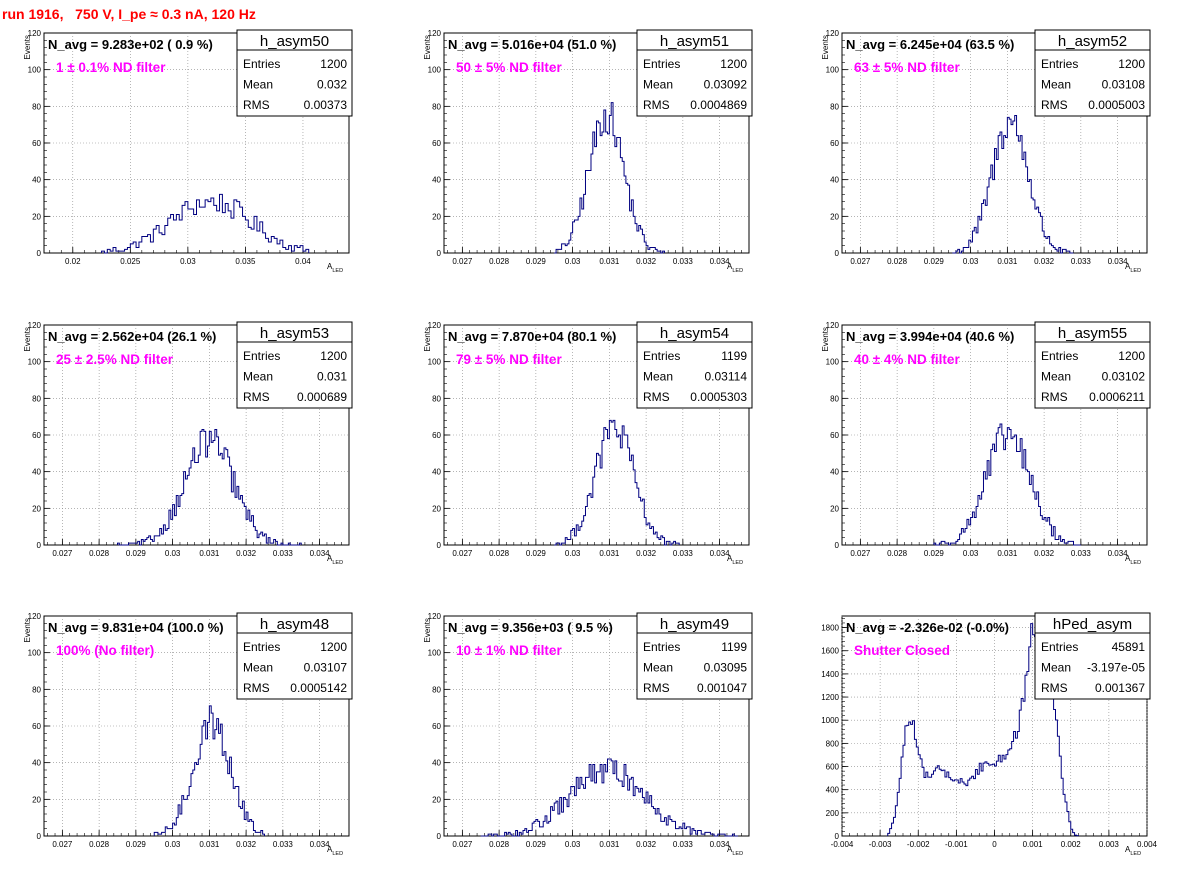 Image resolution: width=1196 pixels, height=872 pixels. Describe the element at coordinates (833, 813) in the screenshot. I see `y-tick-label: 200` at that location.